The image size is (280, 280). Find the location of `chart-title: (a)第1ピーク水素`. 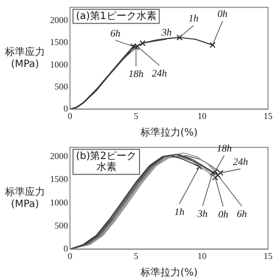

chart-title: (a)第1ピーク水素 is located at coordinates (116, 16).